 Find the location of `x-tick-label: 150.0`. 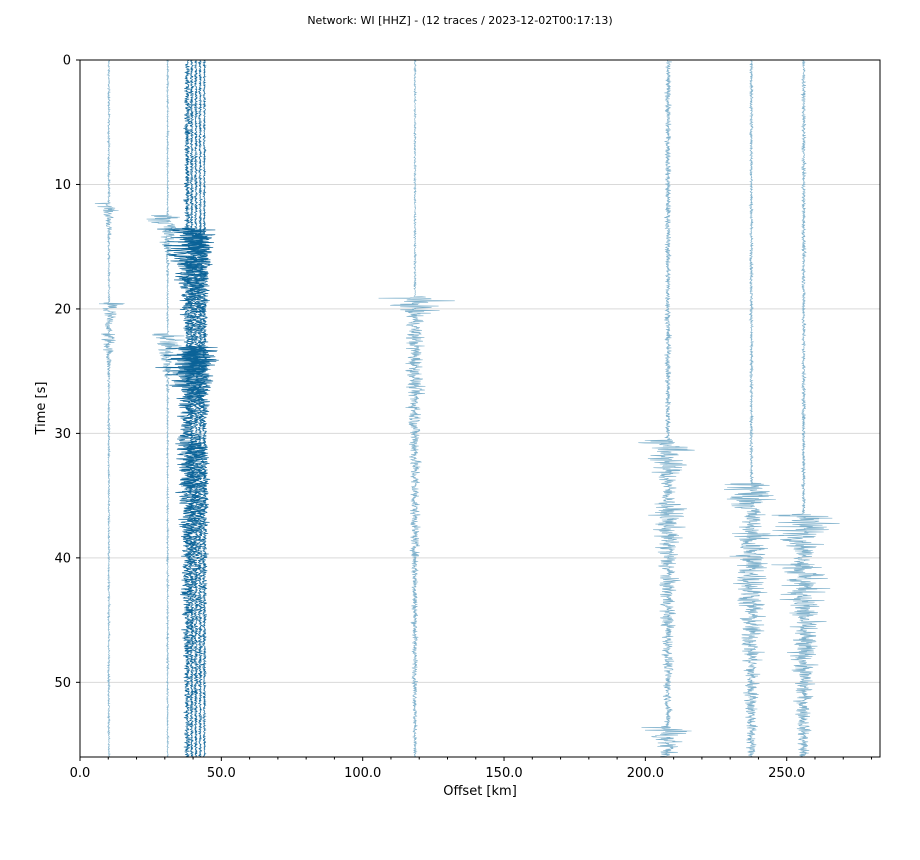

x-tick-label: 150.0 is located at coordinates (503, 773).